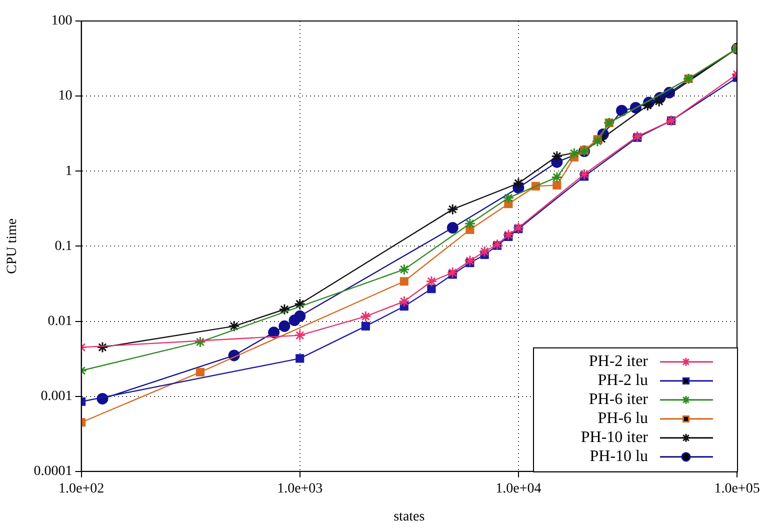  Describe the element at coordinates (65, 96) in the screenshot. I see `y-tick-label: 10` at that location.